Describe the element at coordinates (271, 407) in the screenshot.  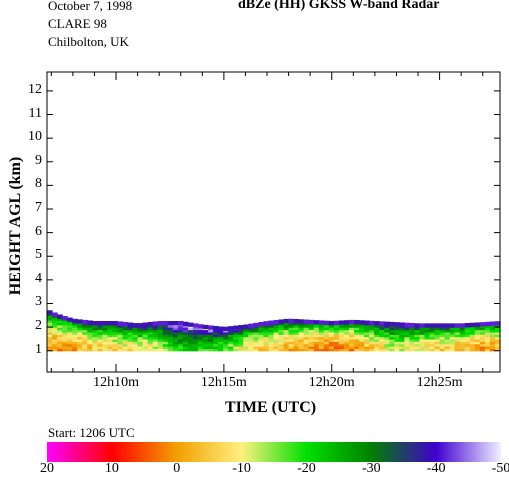
I see `x-axis-title: TIME (UTC)` at that location.